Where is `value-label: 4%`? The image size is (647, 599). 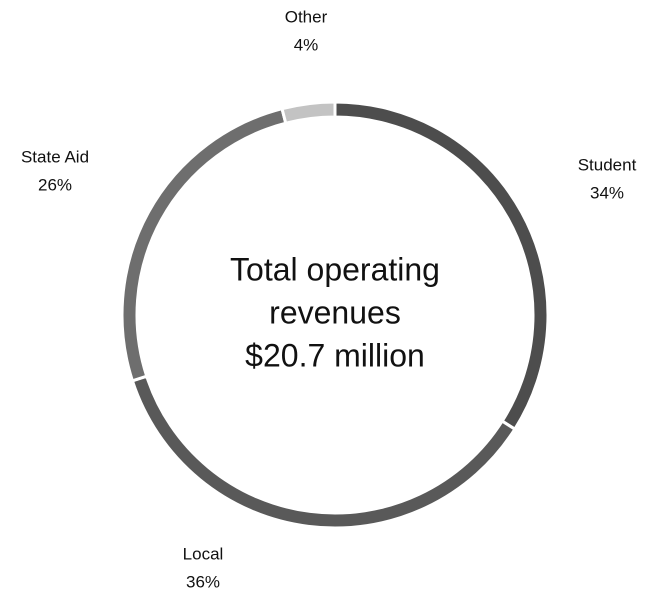
value-label: 4% is located at coordinates (306, 44).